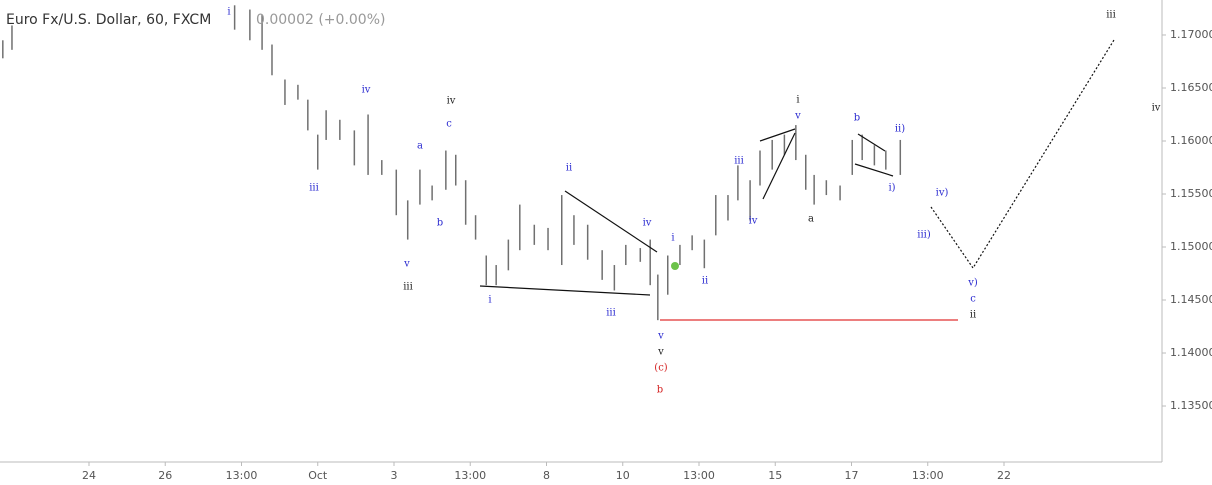  Describe the element at coordinates (108, 20) in the screenshot. I see `chart-title: Euro Fx/U.S. Dollar, 60, FXCM` at that location.